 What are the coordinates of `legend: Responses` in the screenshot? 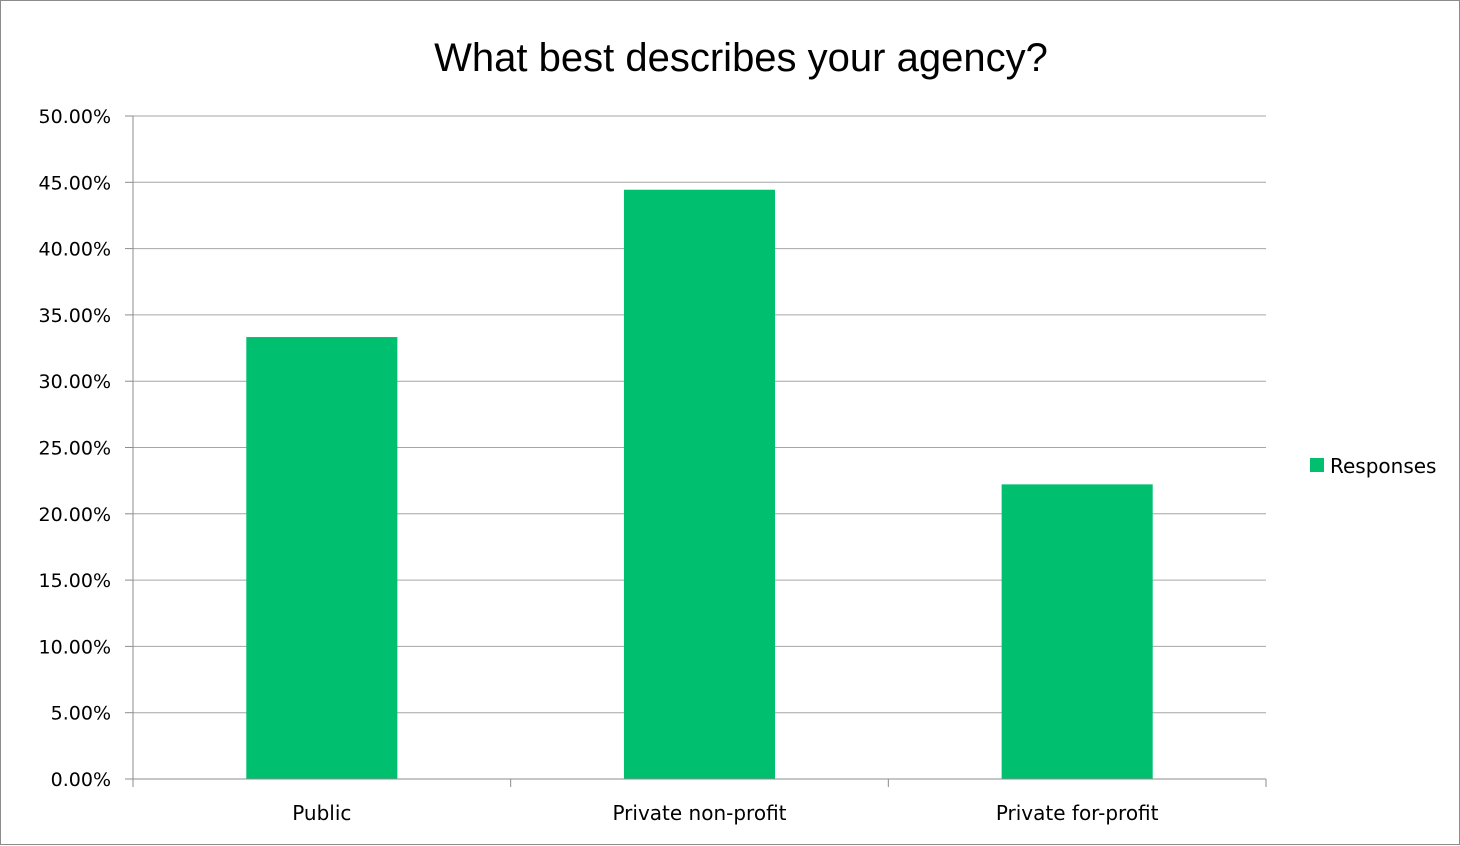 It's located at (1373, 466).